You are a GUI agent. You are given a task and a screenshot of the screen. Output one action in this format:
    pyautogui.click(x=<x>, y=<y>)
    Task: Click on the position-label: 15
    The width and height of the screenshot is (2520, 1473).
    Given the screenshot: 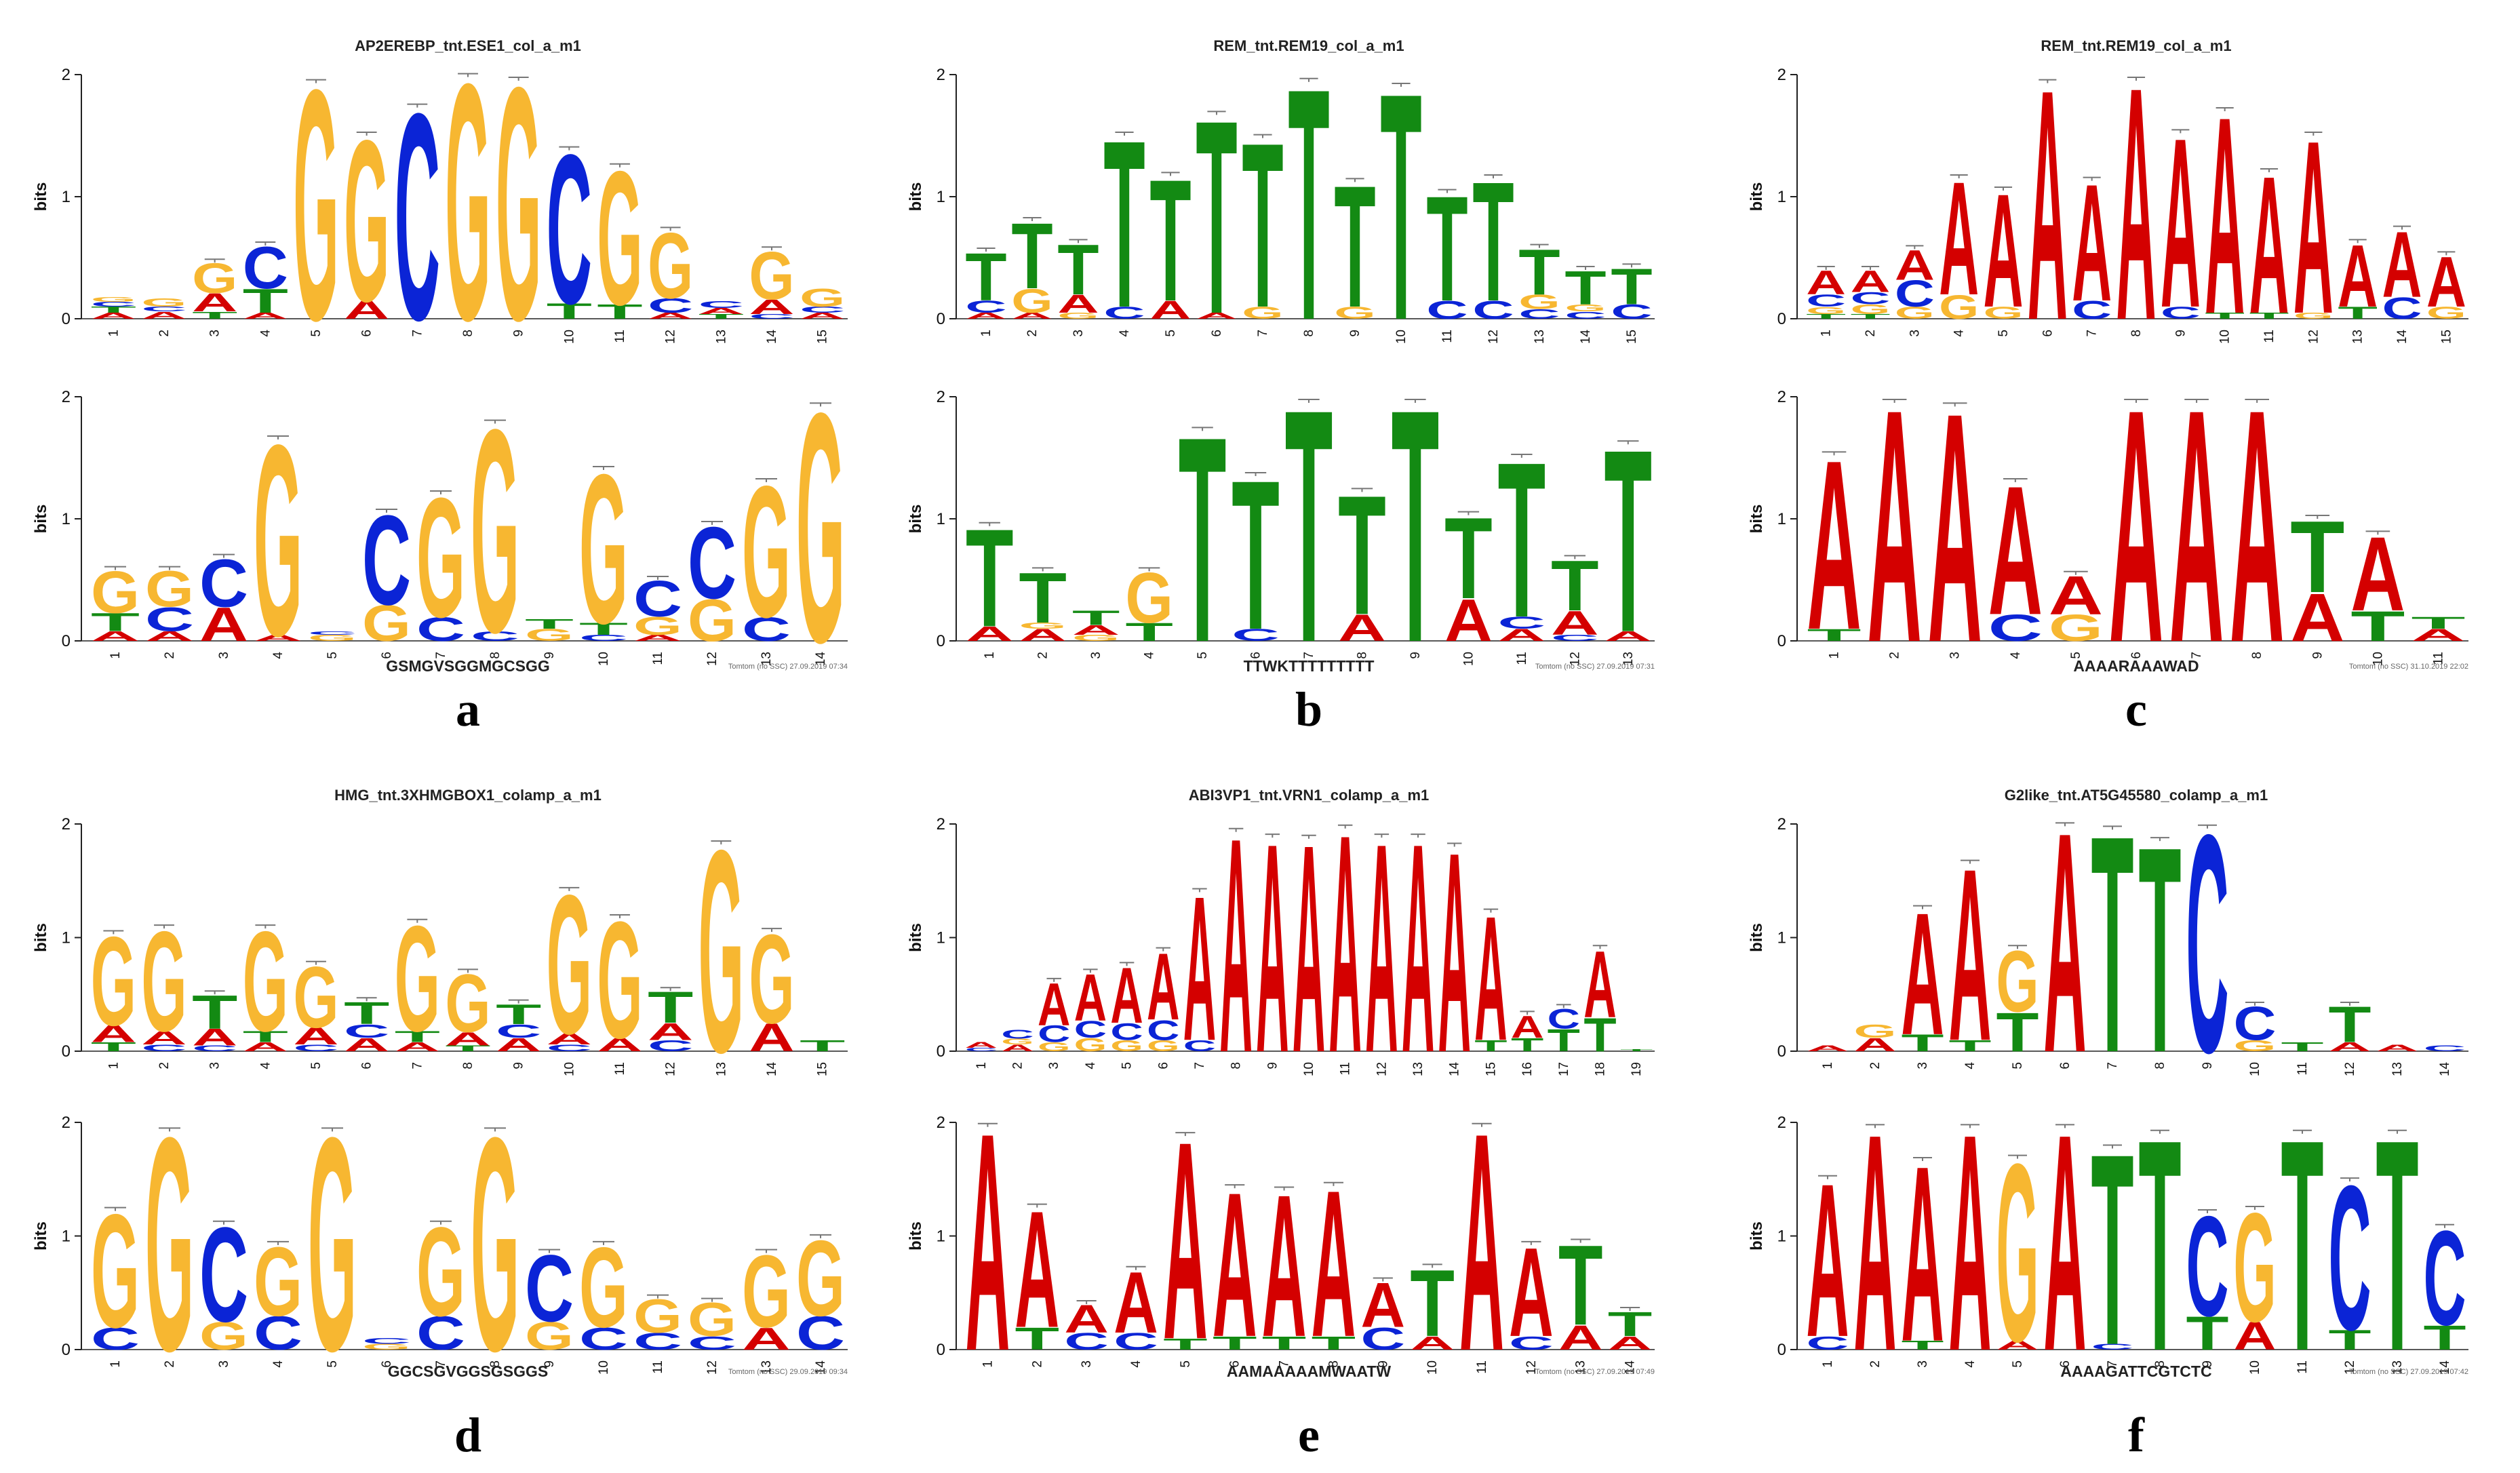 What is the action you would take?
    pyautogui.click(x=1632, y=337)
    